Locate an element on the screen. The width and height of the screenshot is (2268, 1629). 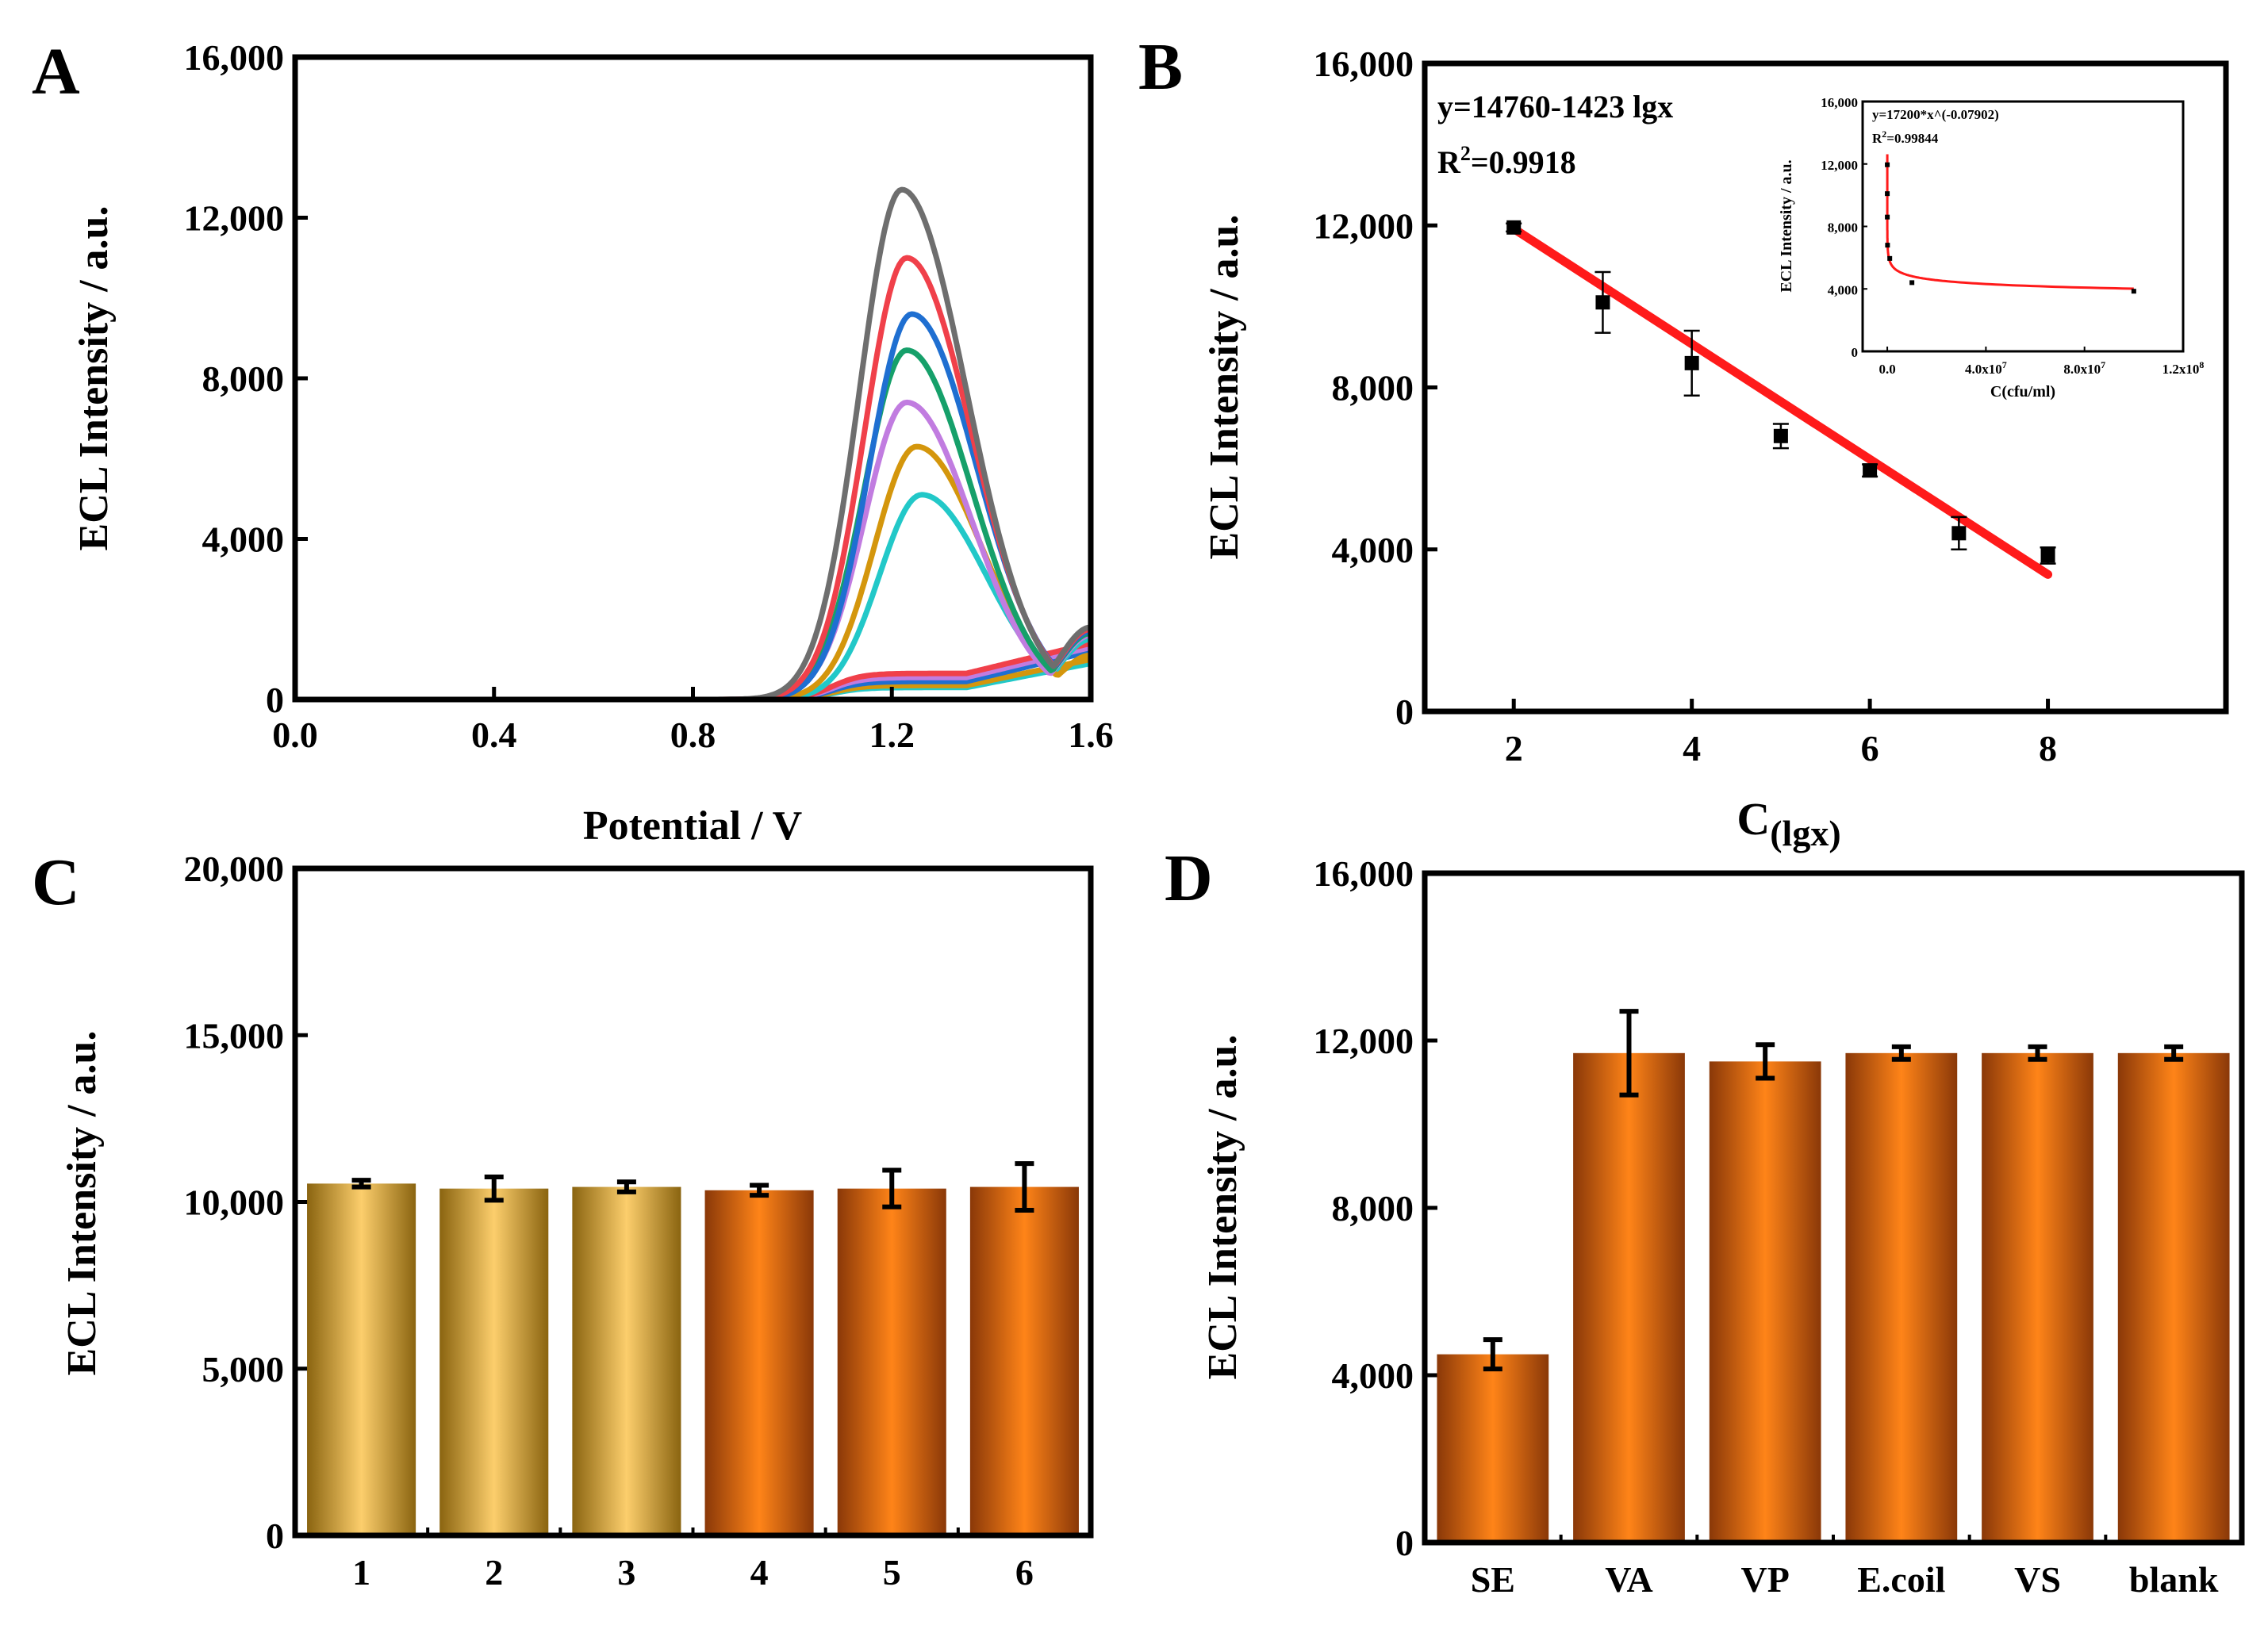
inset-r-squared: R2=0.99844 is located at coordinates (1906, 137).